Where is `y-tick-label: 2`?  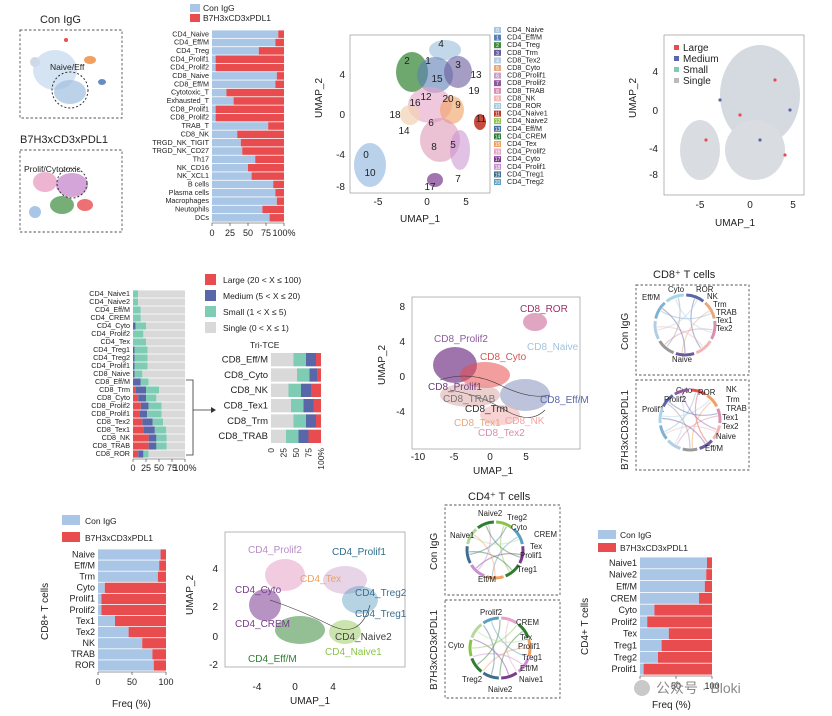 y-tick-label: 2 is located at coordinates (215, 607).